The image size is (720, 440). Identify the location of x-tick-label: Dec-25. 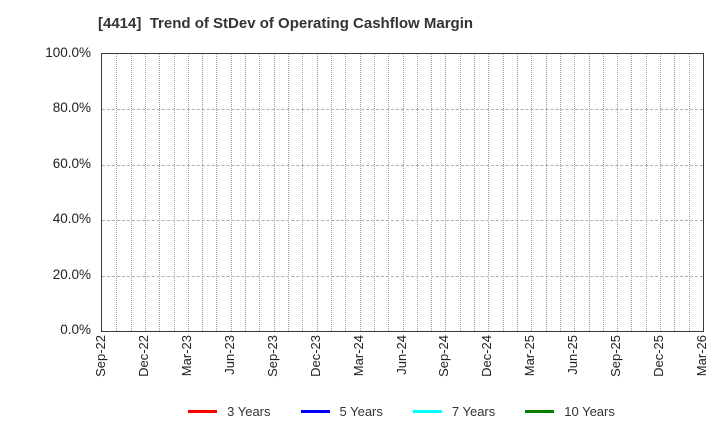
(659, 356).